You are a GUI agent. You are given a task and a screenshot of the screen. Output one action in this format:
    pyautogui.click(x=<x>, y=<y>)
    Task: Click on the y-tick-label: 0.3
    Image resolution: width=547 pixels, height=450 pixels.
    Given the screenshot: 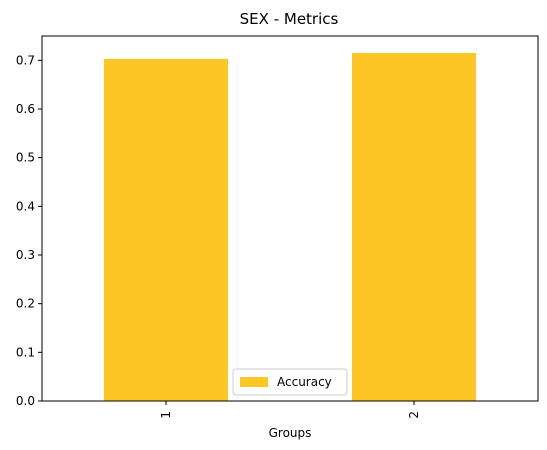 What is the action you would take?
    pyautogui.click(x=25, y=255)
    